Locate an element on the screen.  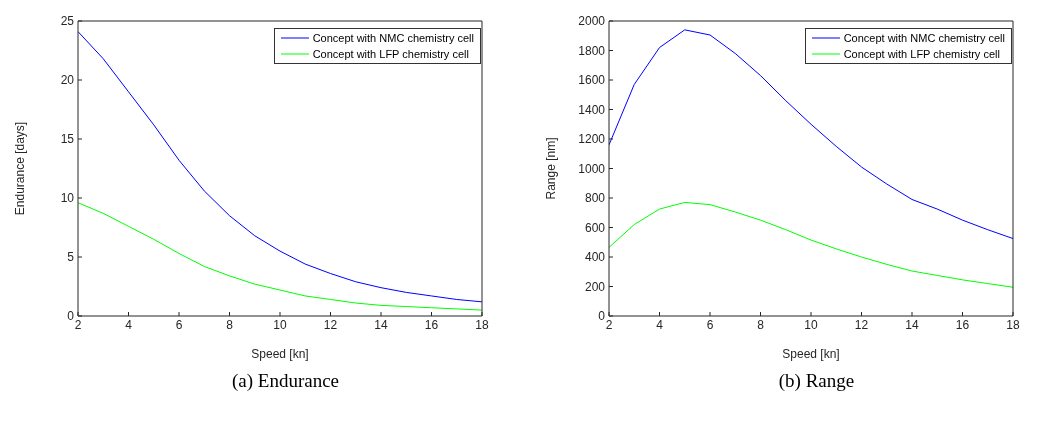
y-tick-label: 400 is located at coordinates (595, 257).